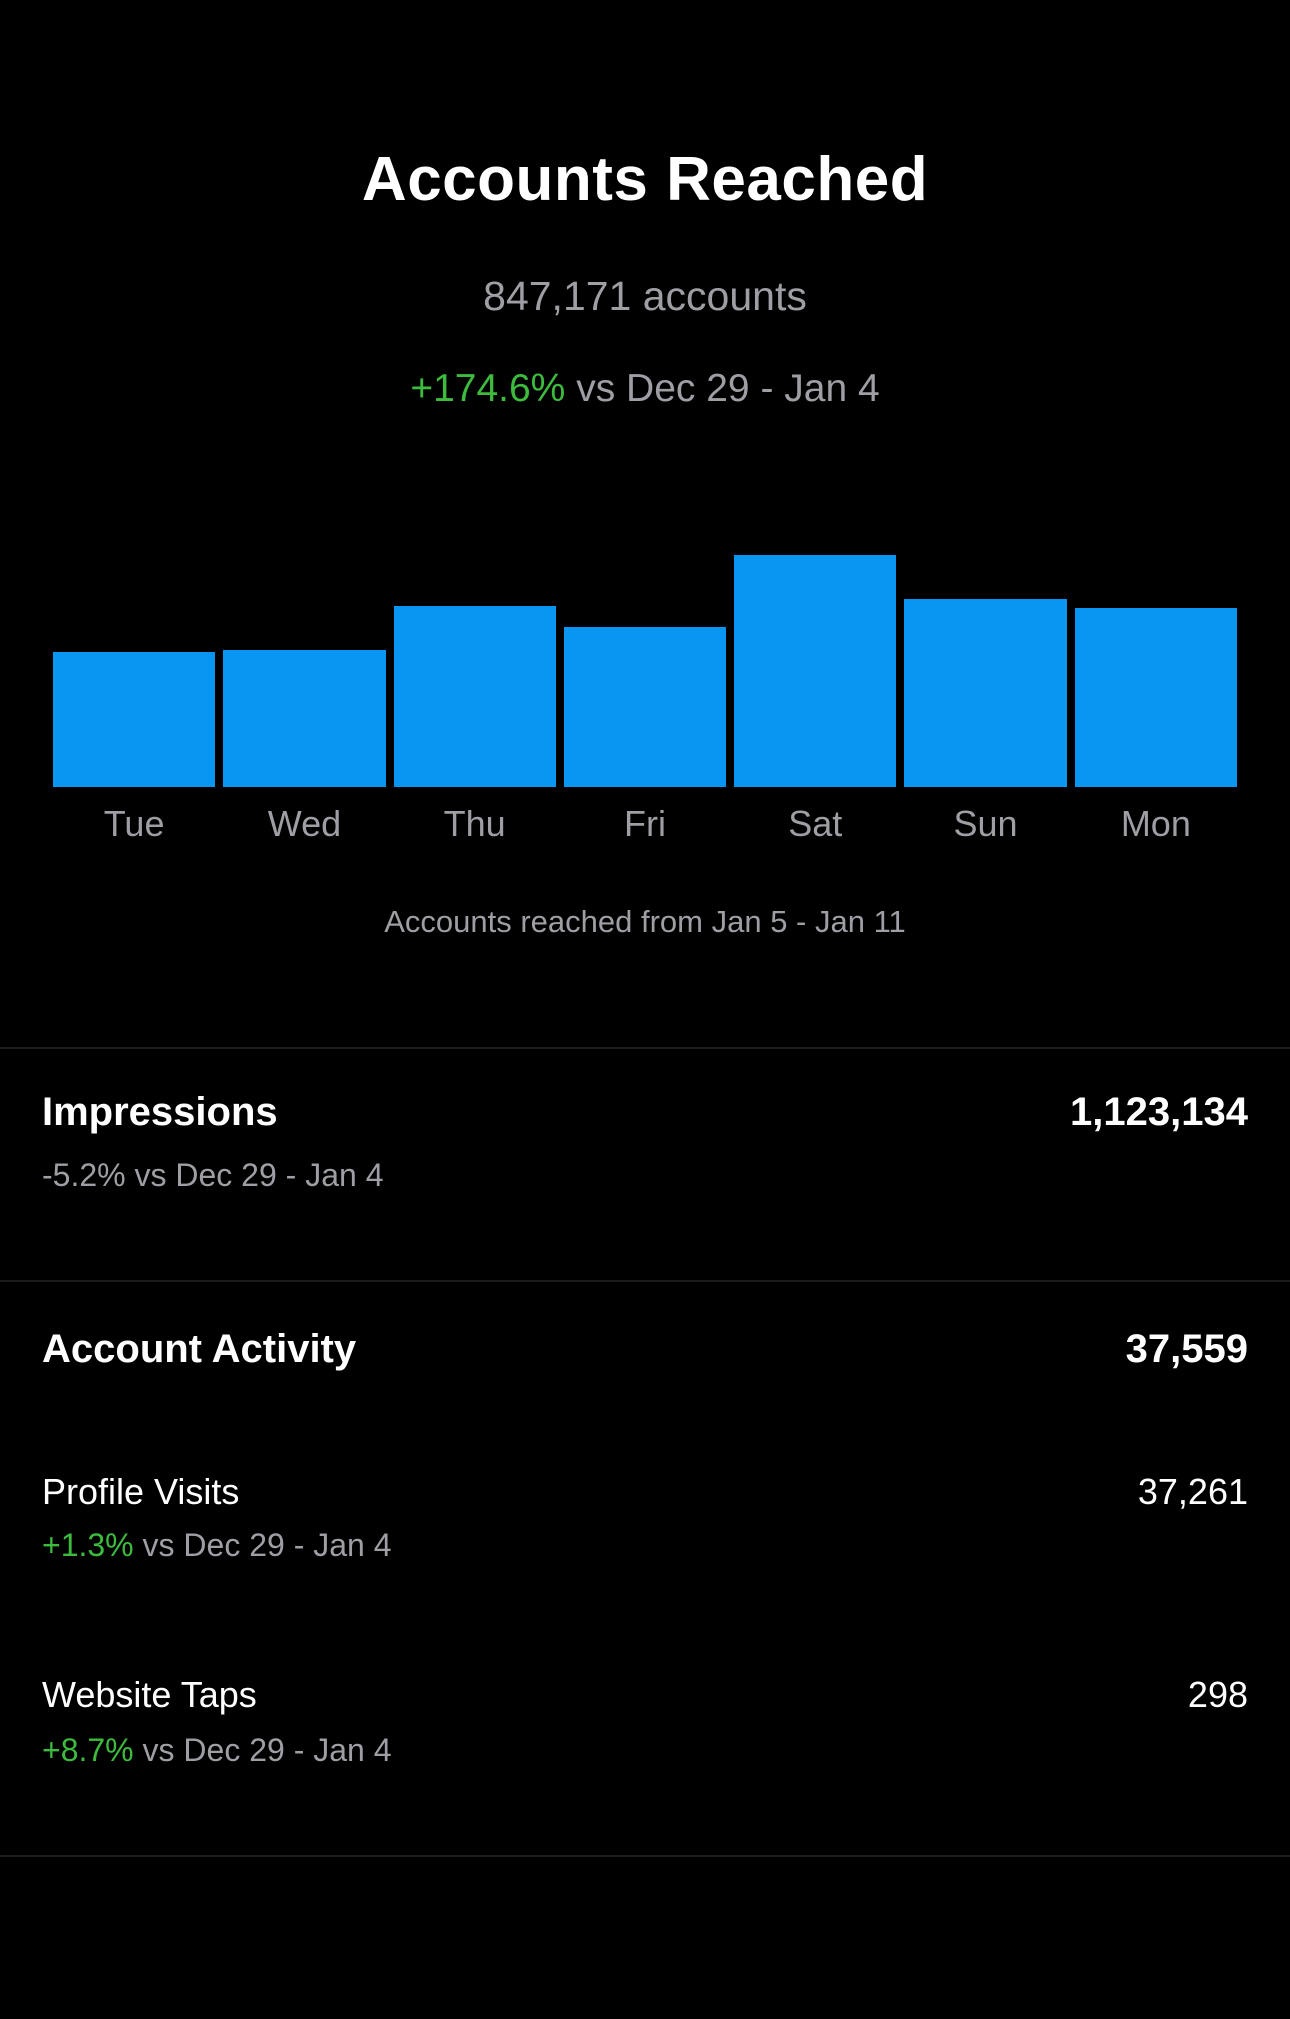 The height and width of the screenshot is (2019, 1290). Describe the element at coordinates (645, 1695) in the screenshot. I see `website-taps-row: Website Taps 298` at that location.